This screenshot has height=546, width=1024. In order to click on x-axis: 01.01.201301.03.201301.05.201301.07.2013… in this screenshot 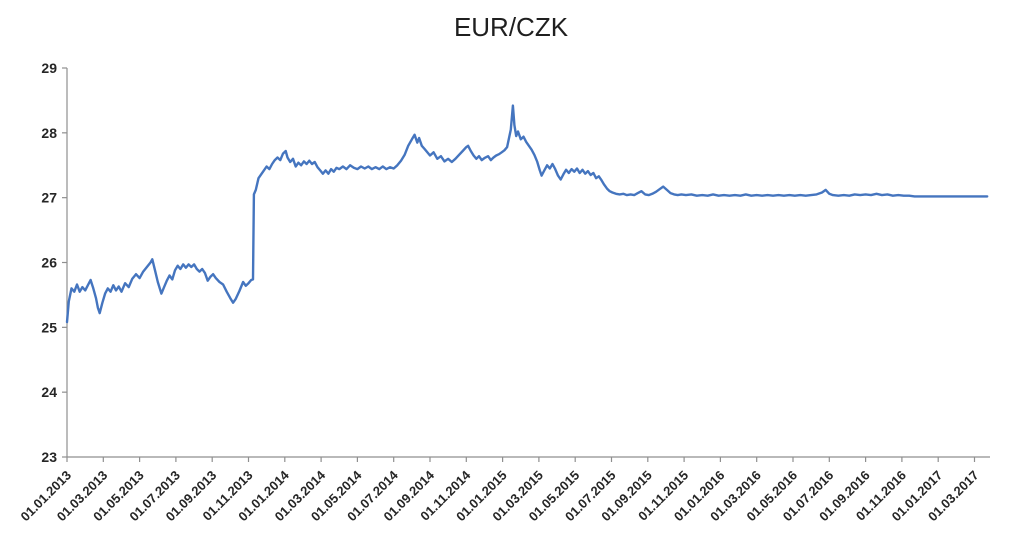, I will do `click(503, 490)`.